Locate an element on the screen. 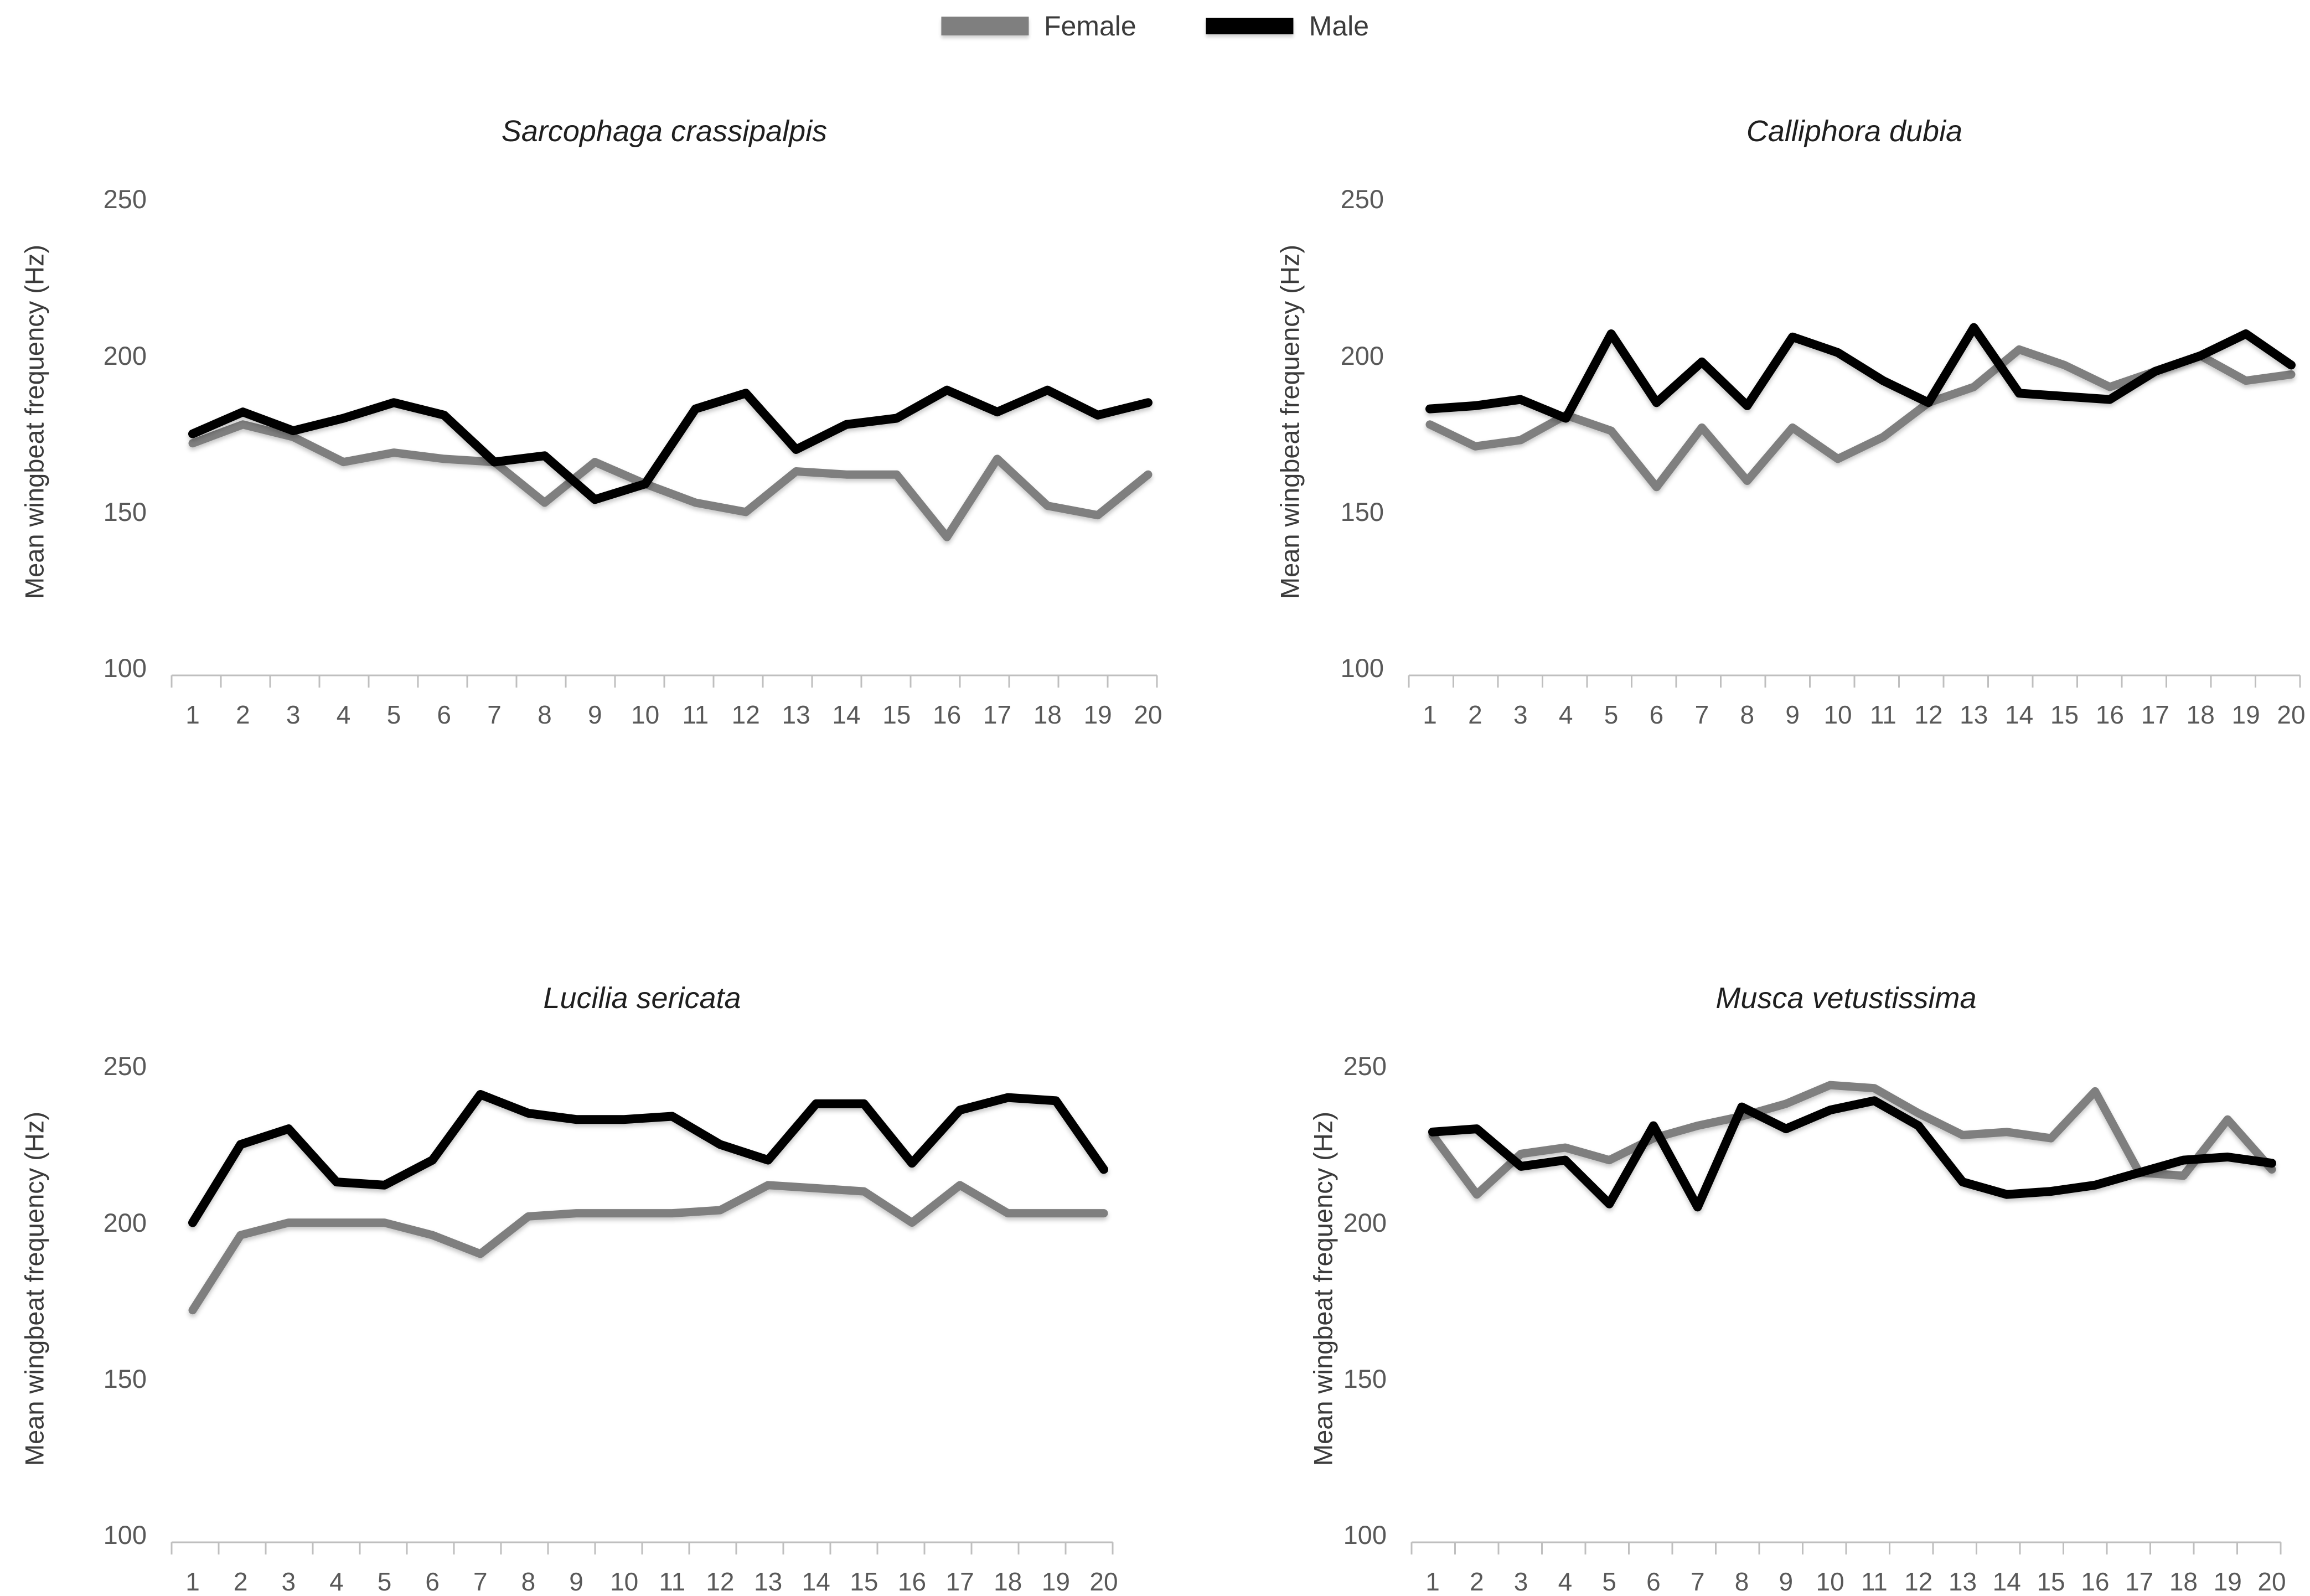 Image resolution: width=2310 pixels, height=1596 pixels. legend-item-male: Male is located at coordinates (1287, 26).